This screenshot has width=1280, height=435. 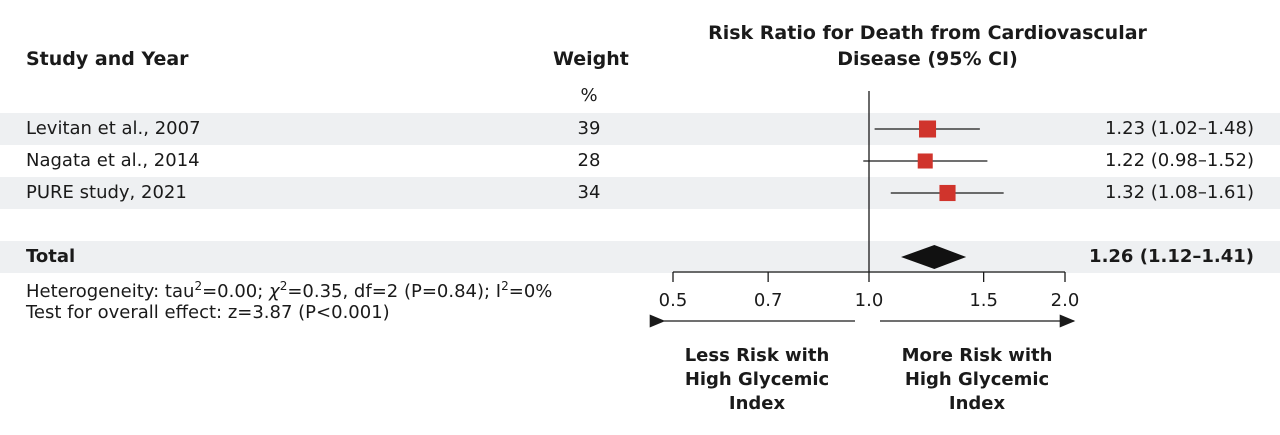 What do you see at coordinates (934, 257) in the screenshot?
I see `pooled-diamond` at bounding box center [934, 257].